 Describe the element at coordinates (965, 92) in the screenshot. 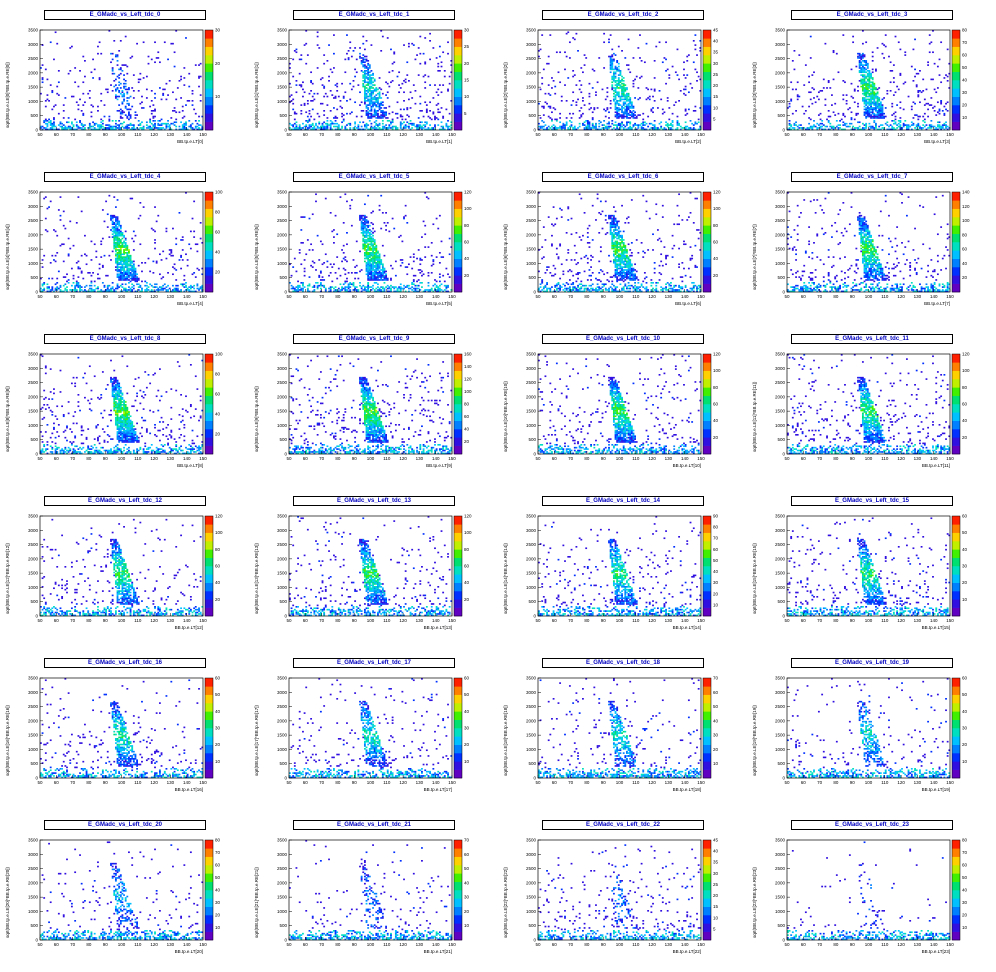

I see `color-bar-tick-label: 30` at that location.